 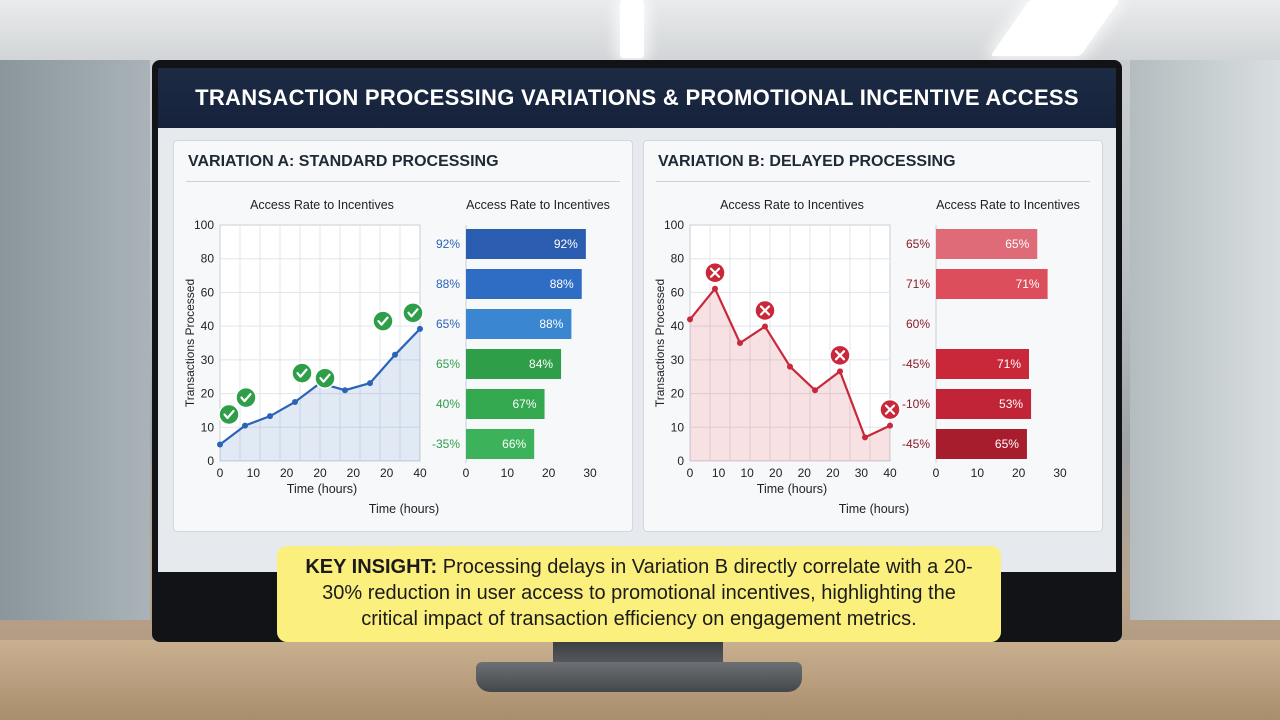 I want to click on bar-category-label: 71%, so click(x=918, y=284).